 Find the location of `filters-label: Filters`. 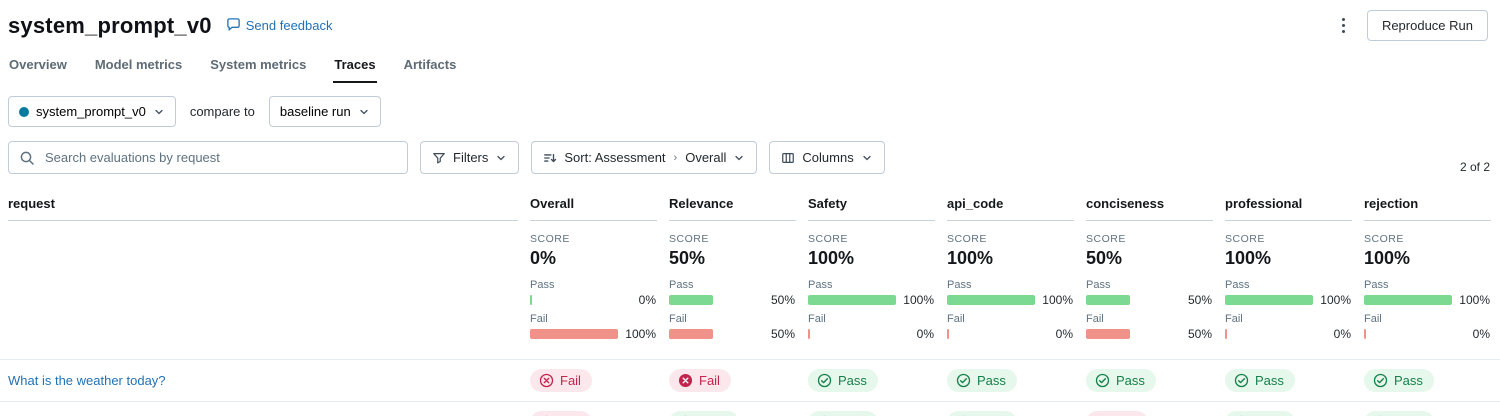

filters-label: Filters is located at coordinates (471, 157).